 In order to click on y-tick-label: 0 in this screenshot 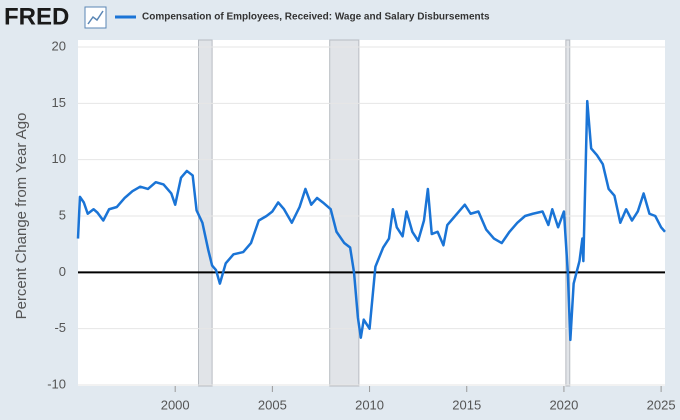, I will do `click(62, 271)`.